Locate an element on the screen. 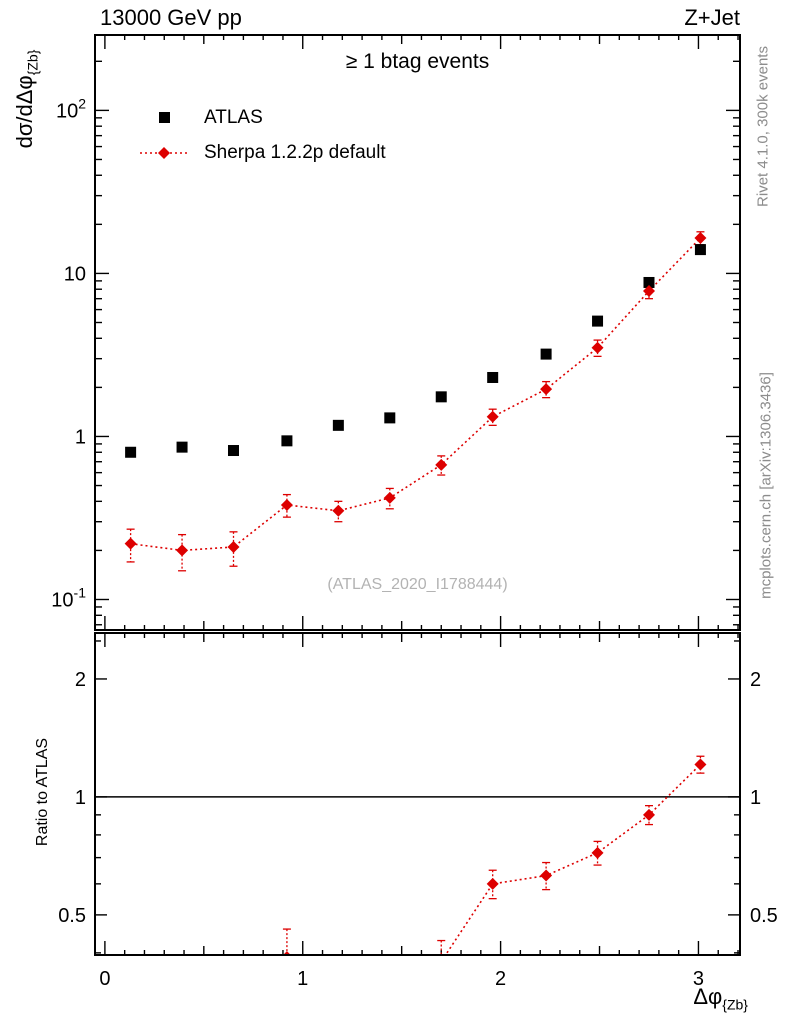 The height and width of the screenshot is (1024, 786). x-tick-label: 3 is located at coordinates (698, 979).